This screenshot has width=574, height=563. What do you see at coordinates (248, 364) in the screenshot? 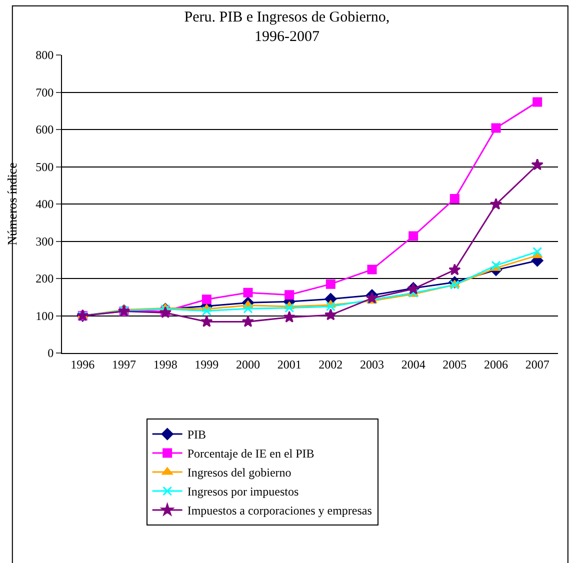
I see `x-tick-label: 2000` at bounding box center [248, 364].